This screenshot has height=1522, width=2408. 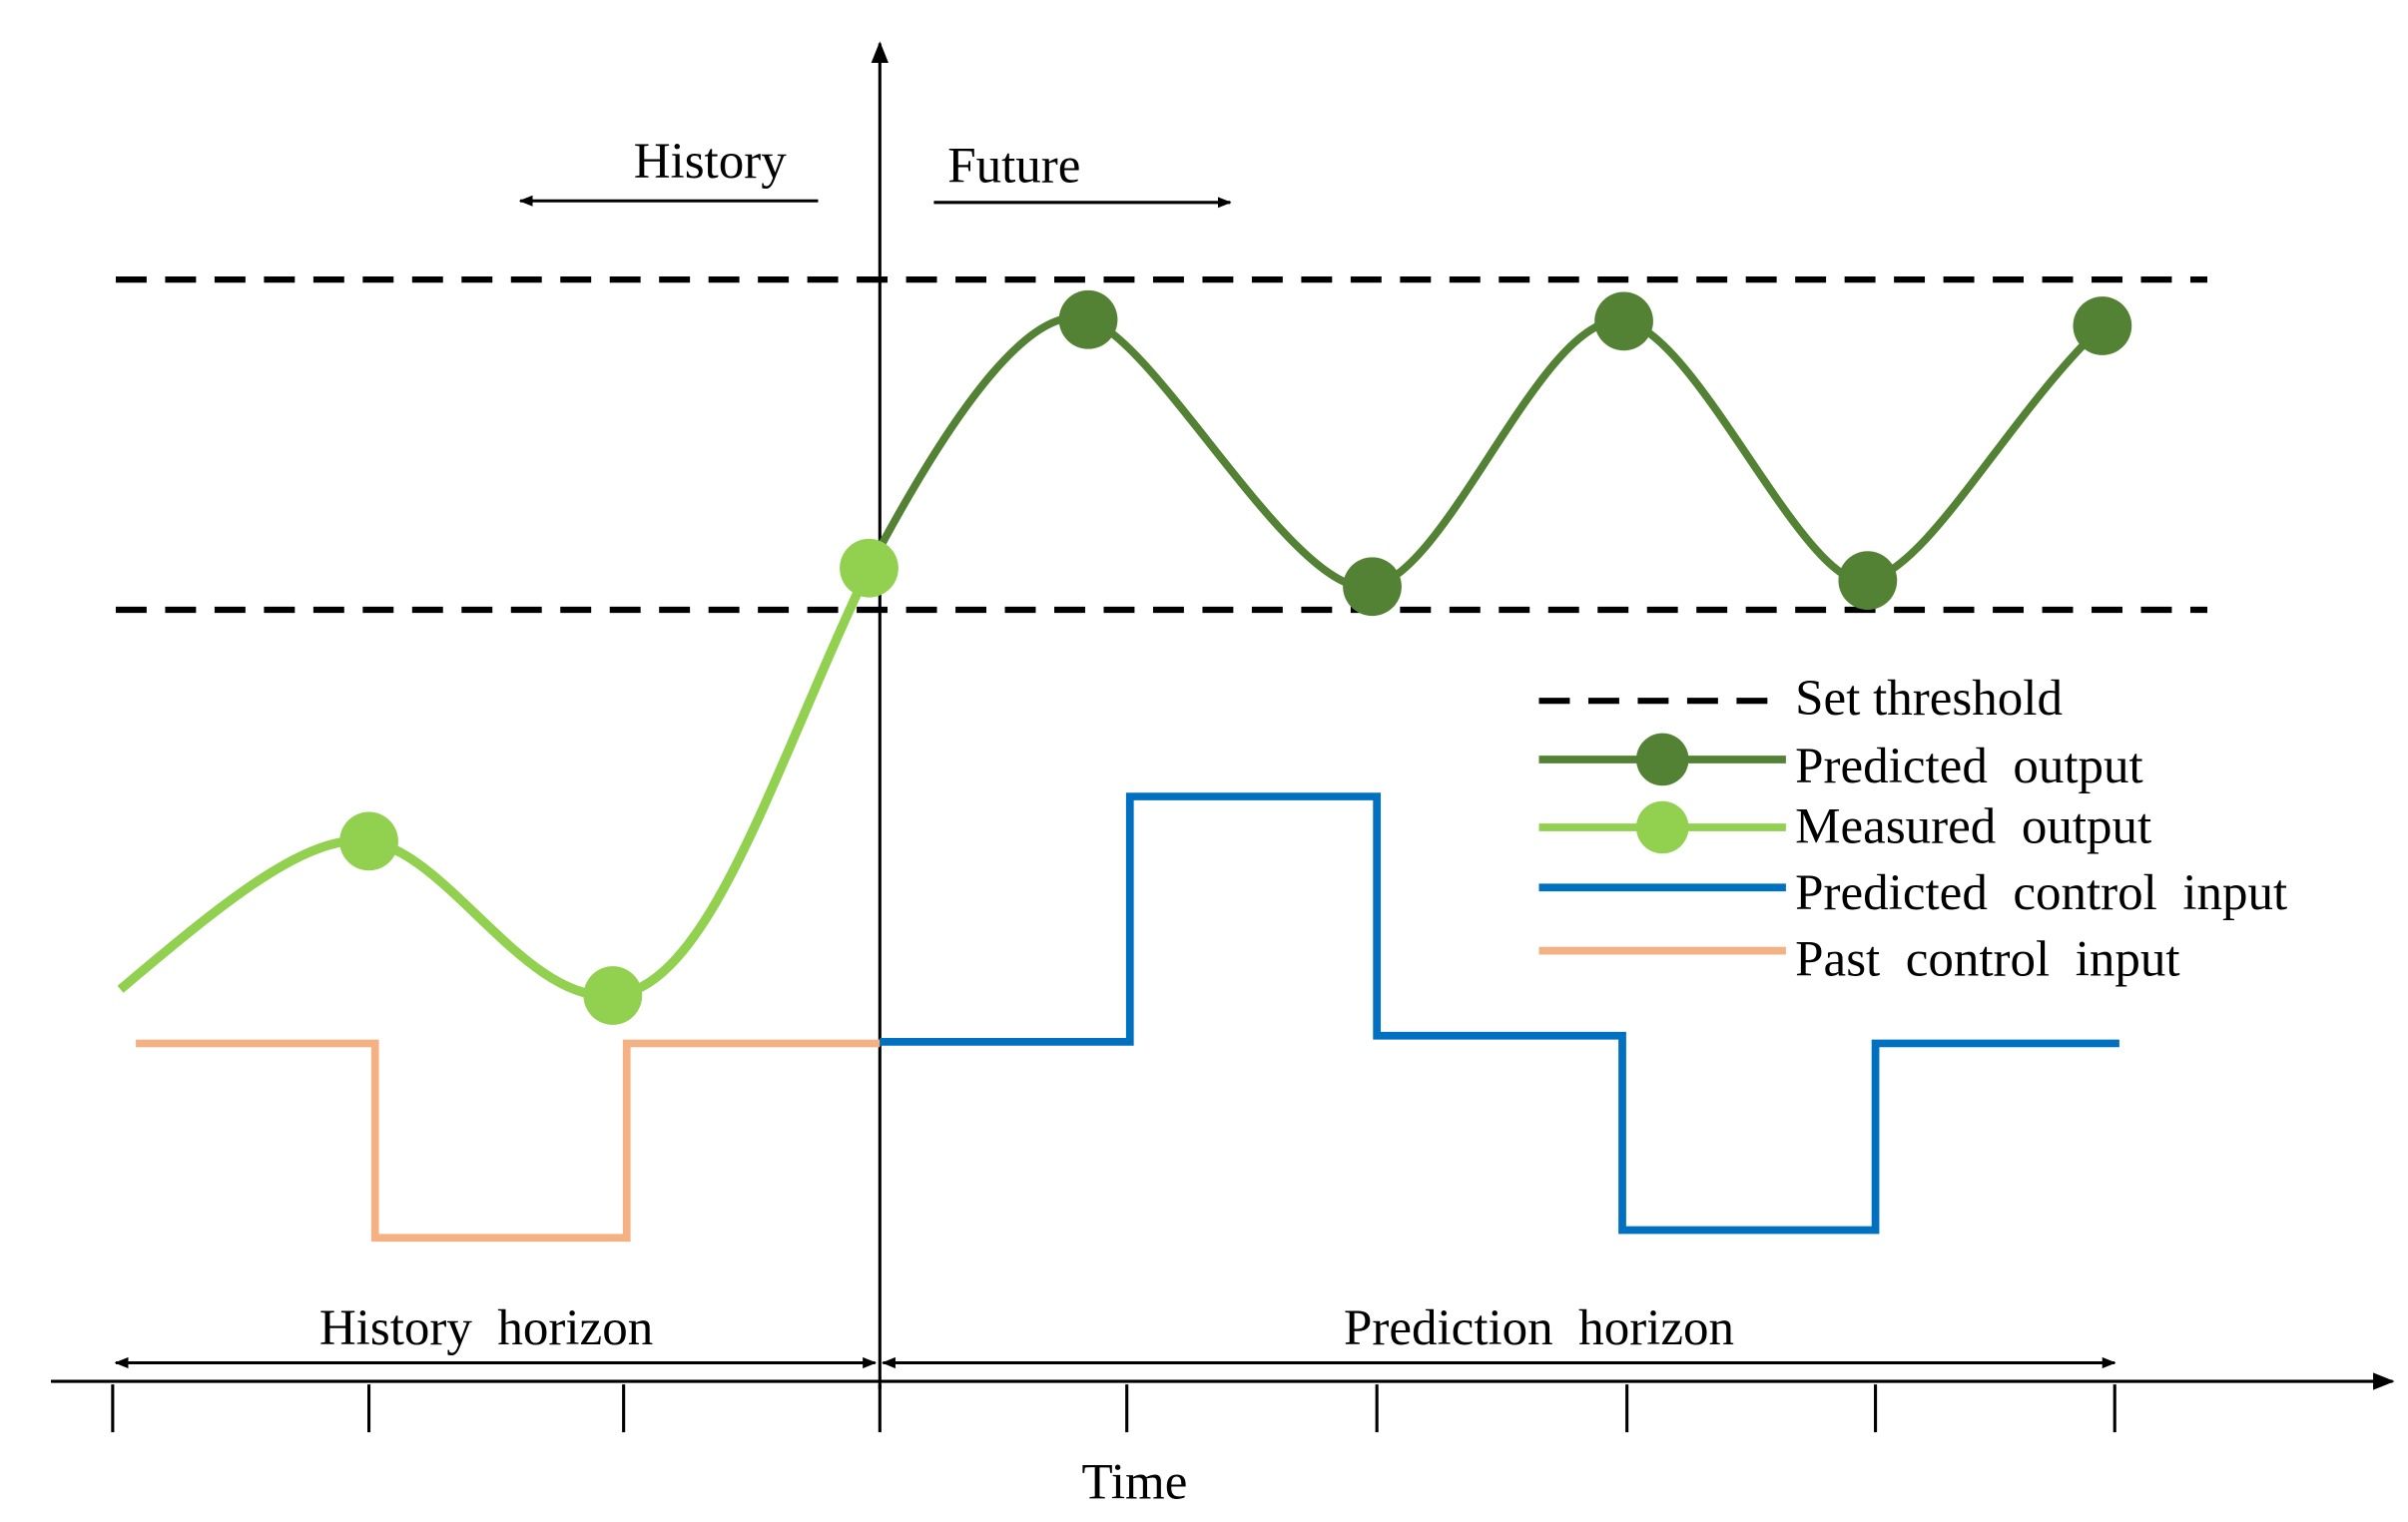 What do you see at coordinates (1539, 1328) in the screenshot?
I see `prediction-horizon-label: Prediction horizon` at bounding box center [1539, 1328].